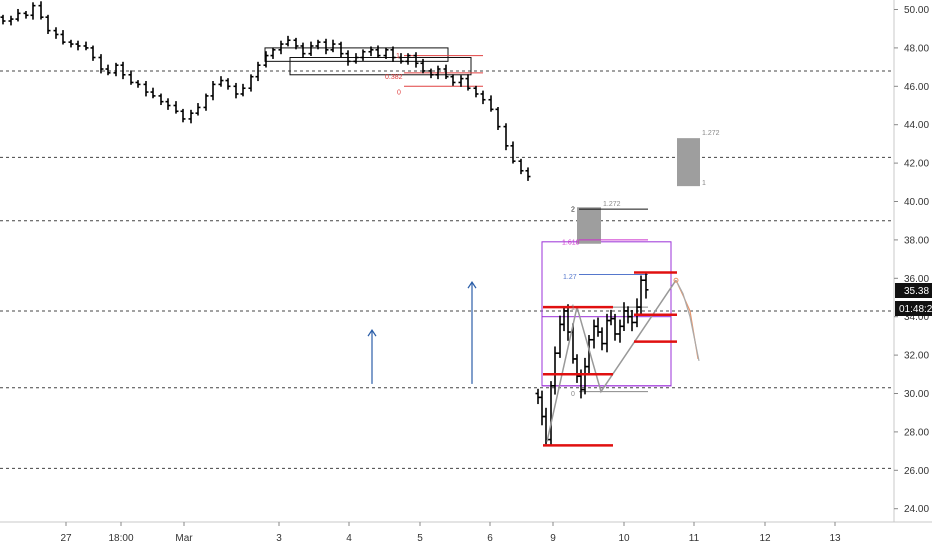 This screenshot has height=550, width=932. I want to click on price-tick-label: 24.00, so click(916, 509).